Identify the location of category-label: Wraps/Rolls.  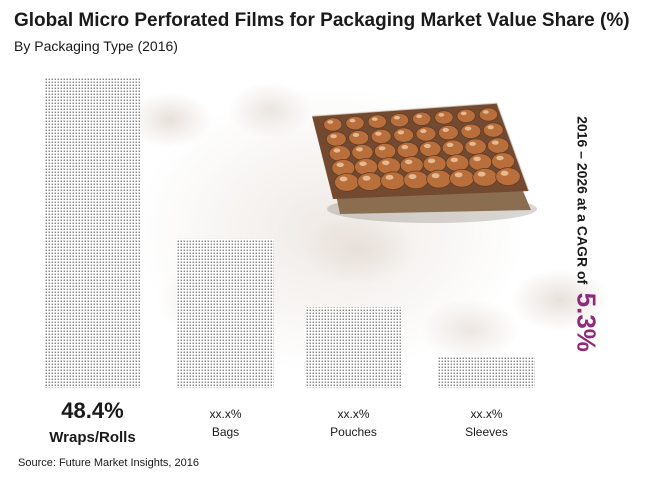
(92, 437).